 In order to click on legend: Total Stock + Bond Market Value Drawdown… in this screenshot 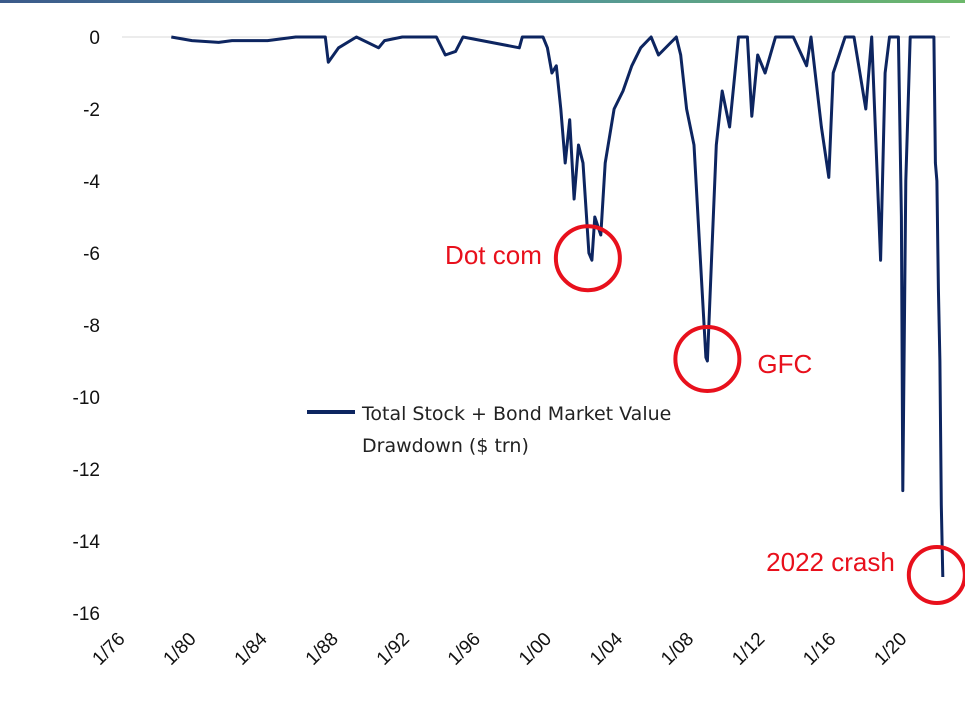, I will do `click(489, 430)`.